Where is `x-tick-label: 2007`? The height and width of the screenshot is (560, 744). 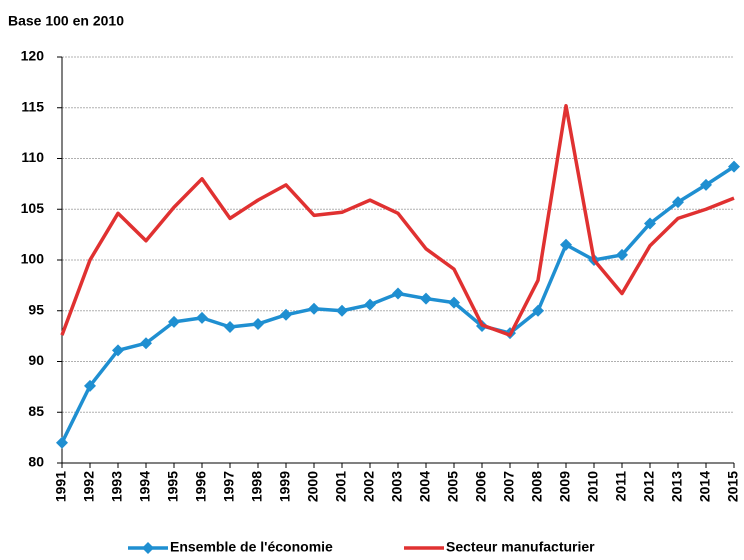
x-tick-label: 2007 is located at coordinates (509, 486).